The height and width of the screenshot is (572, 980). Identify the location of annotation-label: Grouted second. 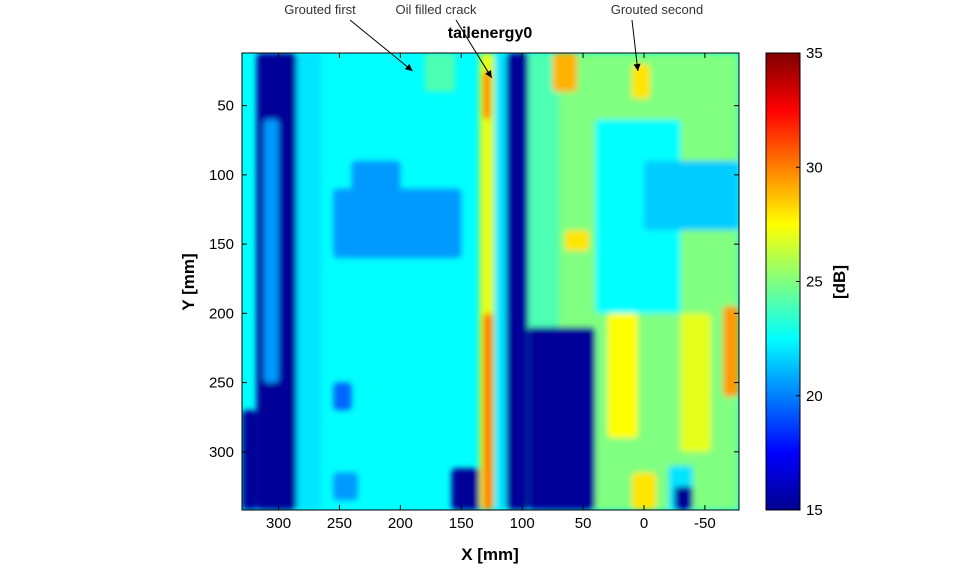
(657, 9).